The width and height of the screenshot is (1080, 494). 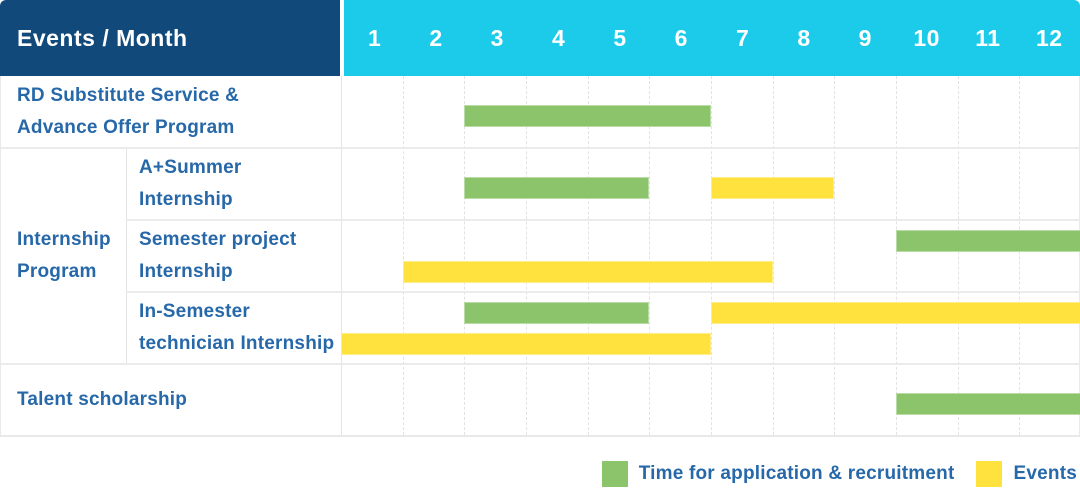 I want to click on legend-label-application: Time for application & recruitment, so click(x=796, y=473).